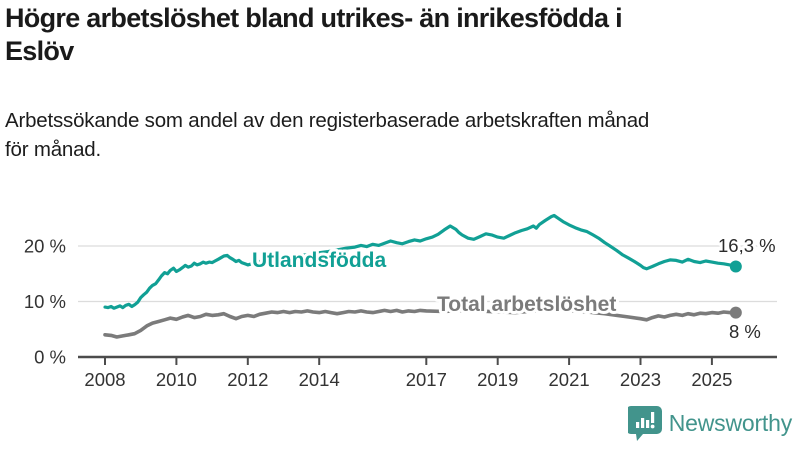  I want to click on y-tick-label: 0 %, so click(50, 357).